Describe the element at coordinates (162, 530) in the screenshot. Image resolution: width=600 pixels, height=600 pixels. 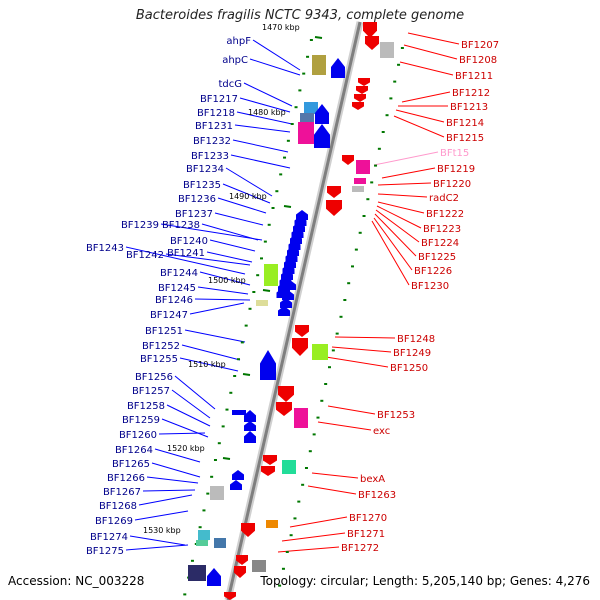
I see `scale-label: 1530 kbp` at that location.